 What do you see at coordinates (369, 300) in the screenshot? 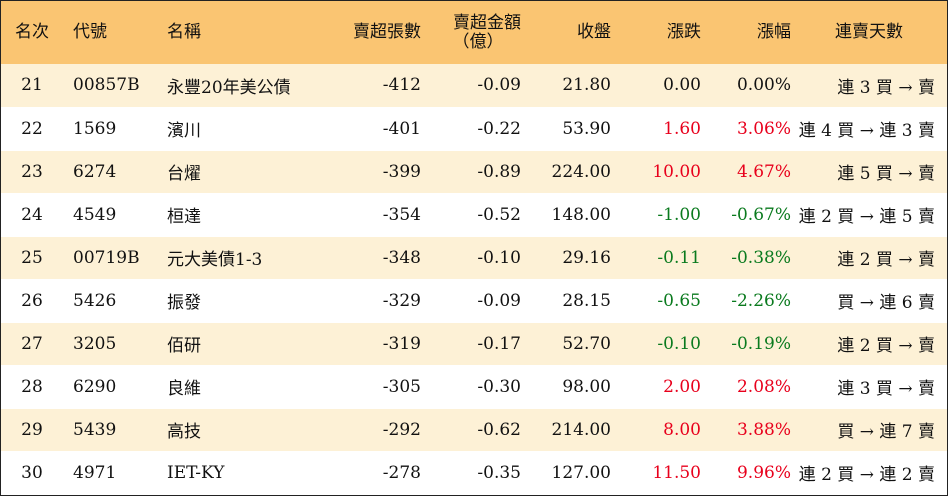
I see `cell-sell-sheets: -329` at bounding box center [369, 300].